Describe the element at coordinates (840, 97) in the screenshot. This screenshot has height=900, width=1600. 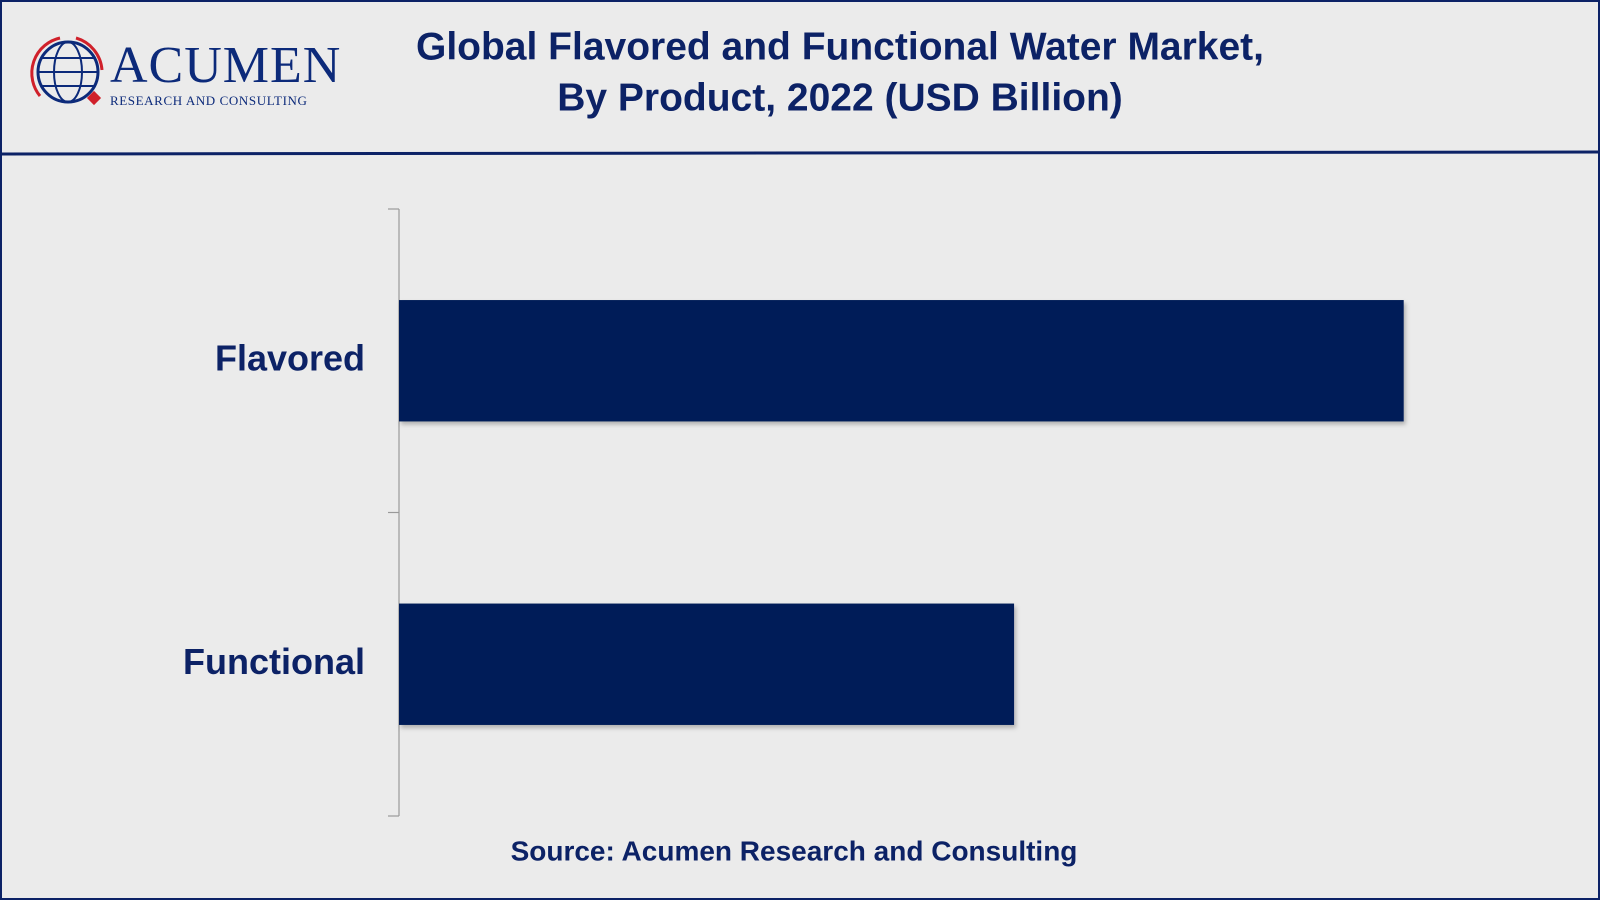
I see `chart-subtitle: By Product, 2022 (USD Billion)` at that location.